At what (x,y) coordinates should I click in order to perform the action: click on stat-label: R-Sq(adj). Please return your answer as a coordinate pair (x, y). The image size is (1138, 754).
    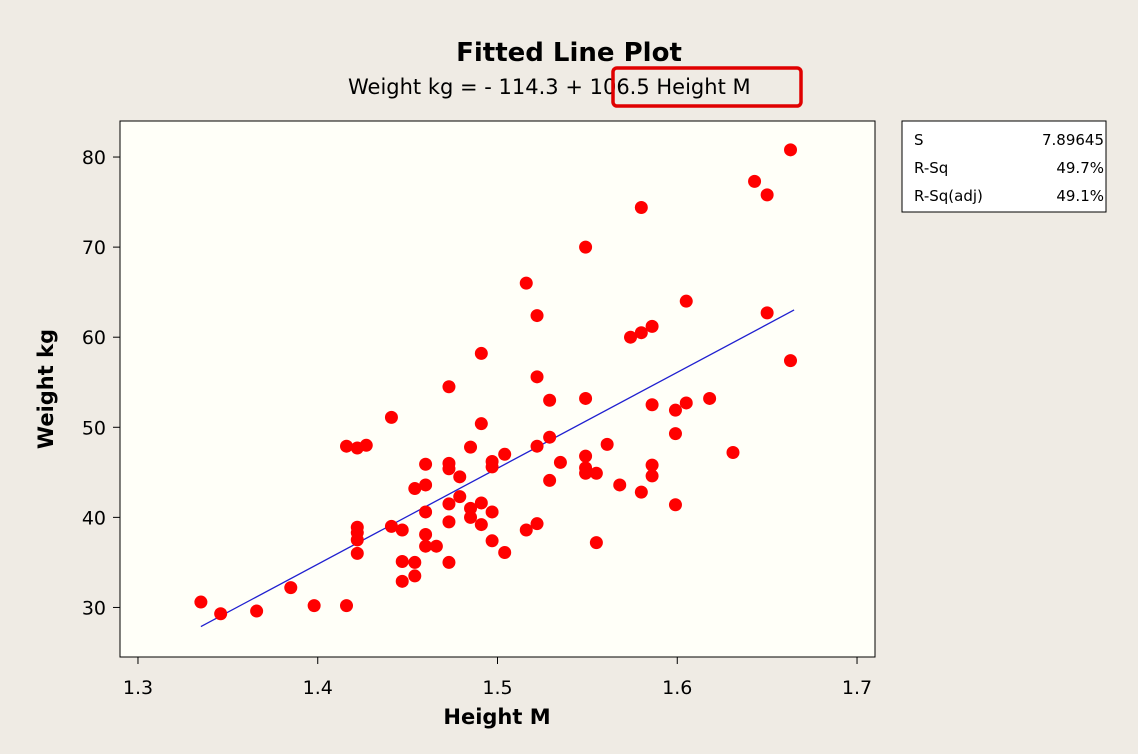
    Looking at the image, I should click on (948, 196).